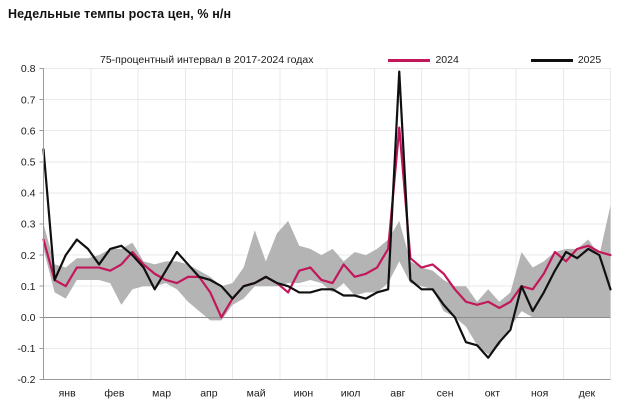 The image size is (631, 420). What do you see at coordinates (28, 163) in the screenshot?
I see `y-axis-tick-label: 0.5` at bounding box center [28, 163].